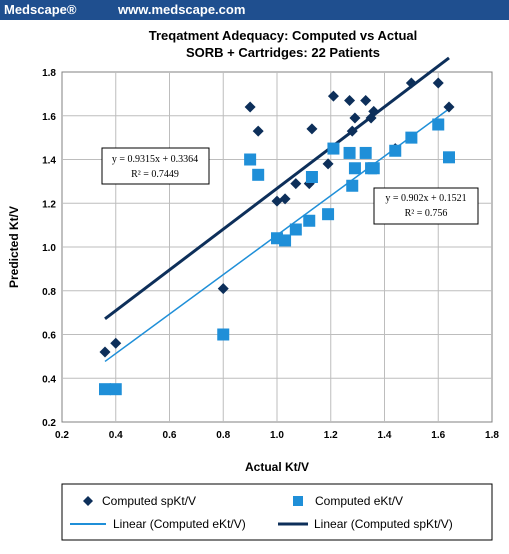 The image size is (509, 554). What do you see at coordinates (298, 501) in the screenshot?
I see `legend-ektv-marker` at bounding box center [298, 501].